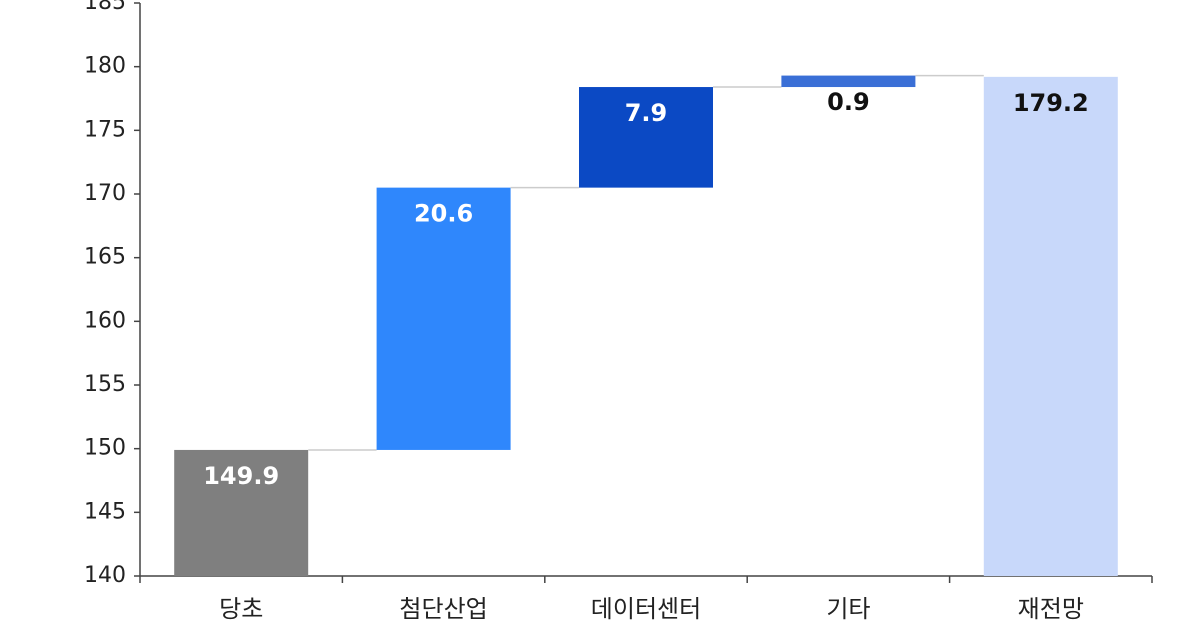 The image size is (1200, 630). Describe the element at coordinates (105, 257) in the screenshot. I see `y-tick-label: 165` at that location.